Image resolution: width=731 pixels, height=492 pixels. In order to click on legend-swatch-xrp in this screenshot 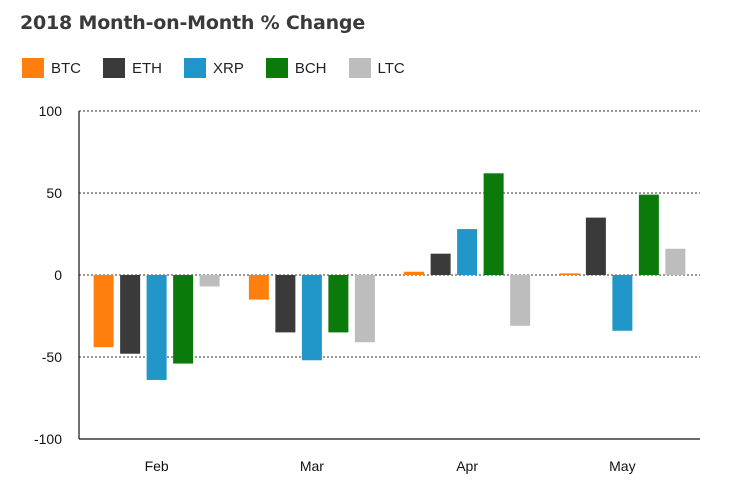, I will do `click(195, 68)`.